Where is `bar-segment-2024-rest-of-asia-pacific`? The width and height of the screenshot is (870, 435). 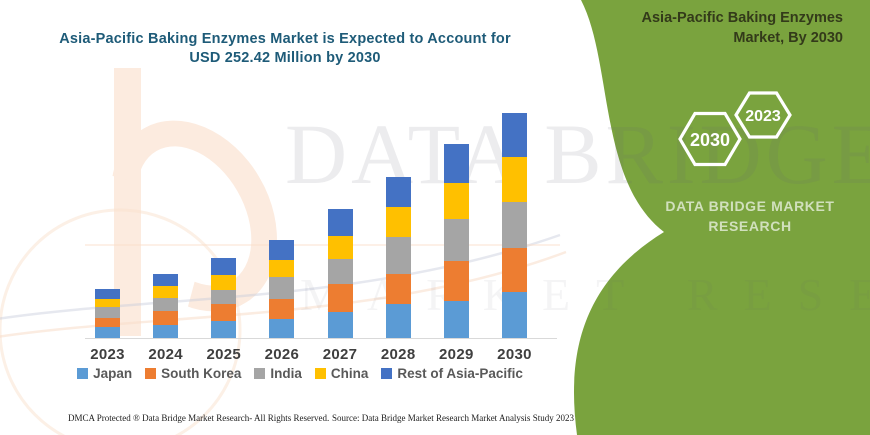
bar-segment-2024-rest-of-asia-pacific is located at coordinates (166, 279).